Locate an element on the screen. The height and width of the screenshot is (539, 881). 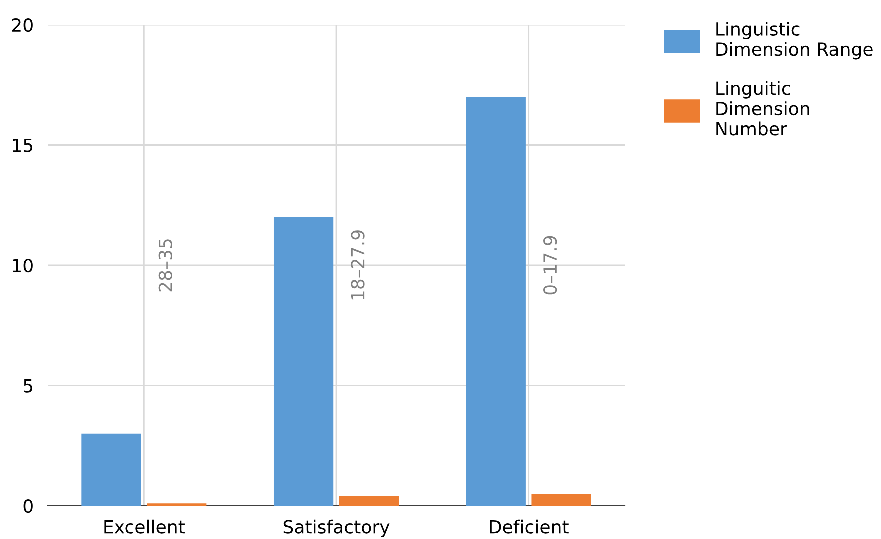
annotation: 18–27.9 is located at coordinates (358, 265).